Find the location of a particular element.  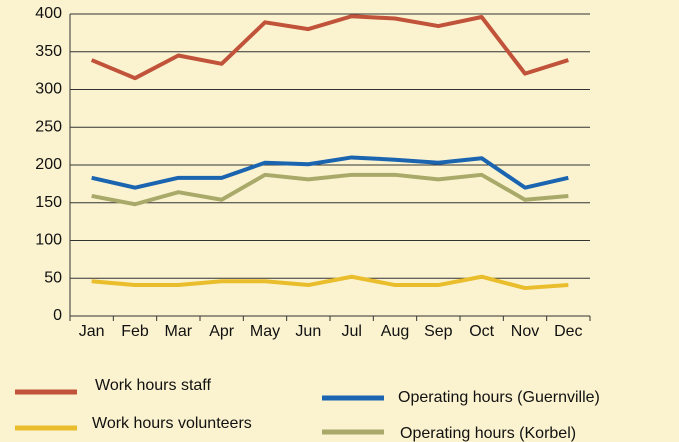

x-tick-label: Jan is located at coordinates (92, 331).